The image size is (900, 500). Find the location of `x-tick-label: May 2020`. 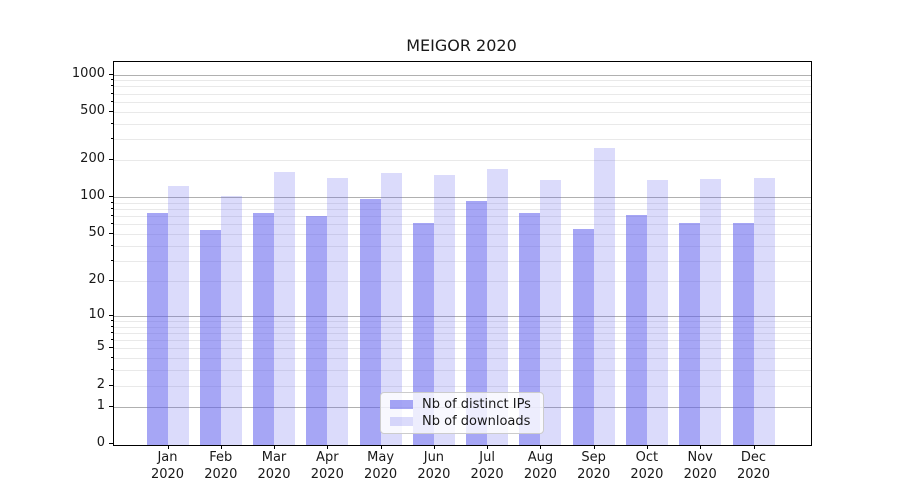

x-tick-label: May 2020 is located at coordinates (381, 466).